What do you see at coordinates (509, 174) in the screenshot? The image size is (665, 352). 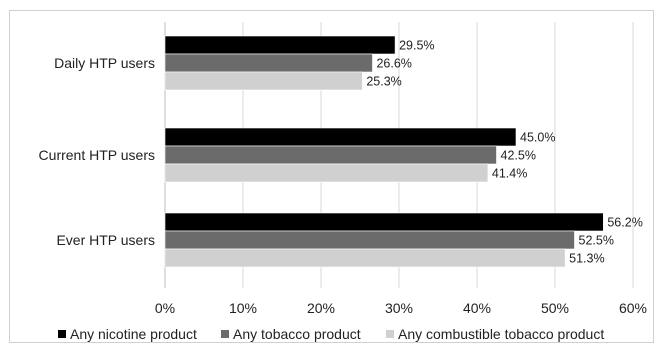 I see `bar-value-label: 41.4%` at bounding box center [509, 174].